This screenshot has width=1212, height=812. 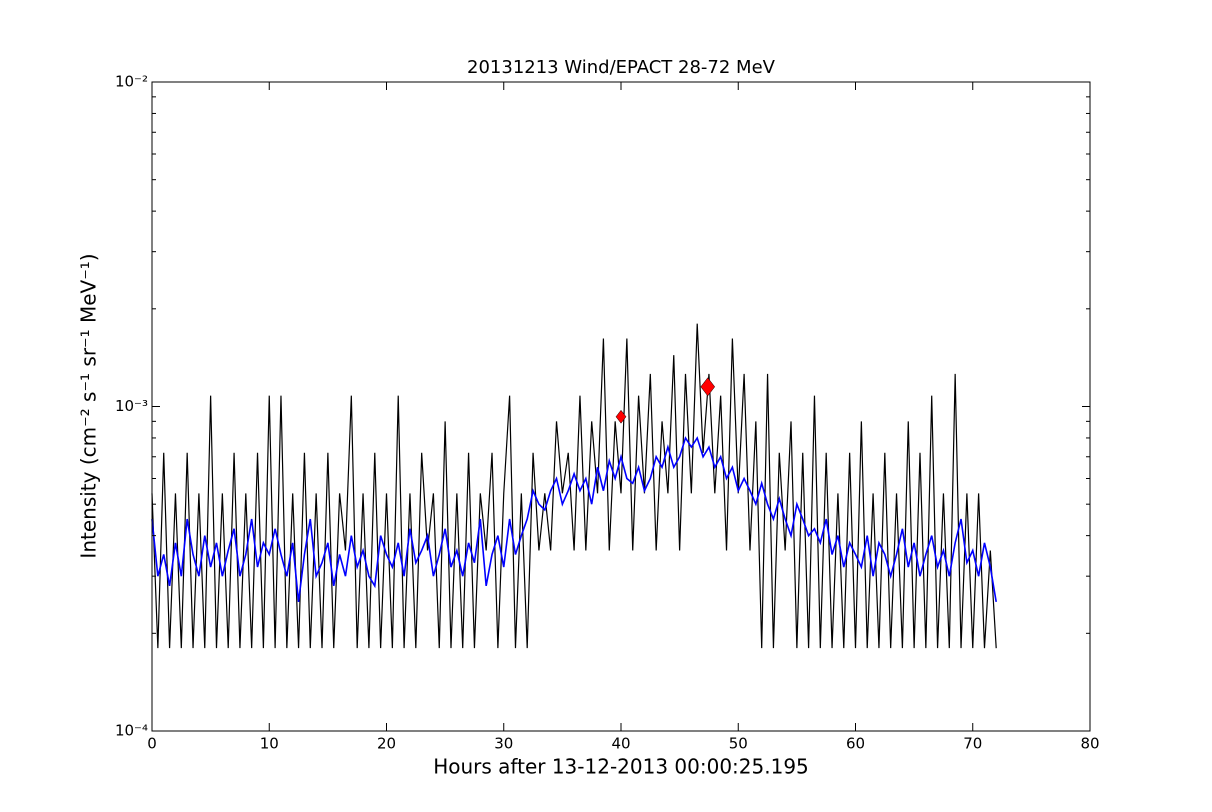 What do you see at coordinates (621, 67) in the screenshot?
I see `chart-title: 20131213 Wind/EPACT 28-72 MeV` at bounding box center [621, 67].